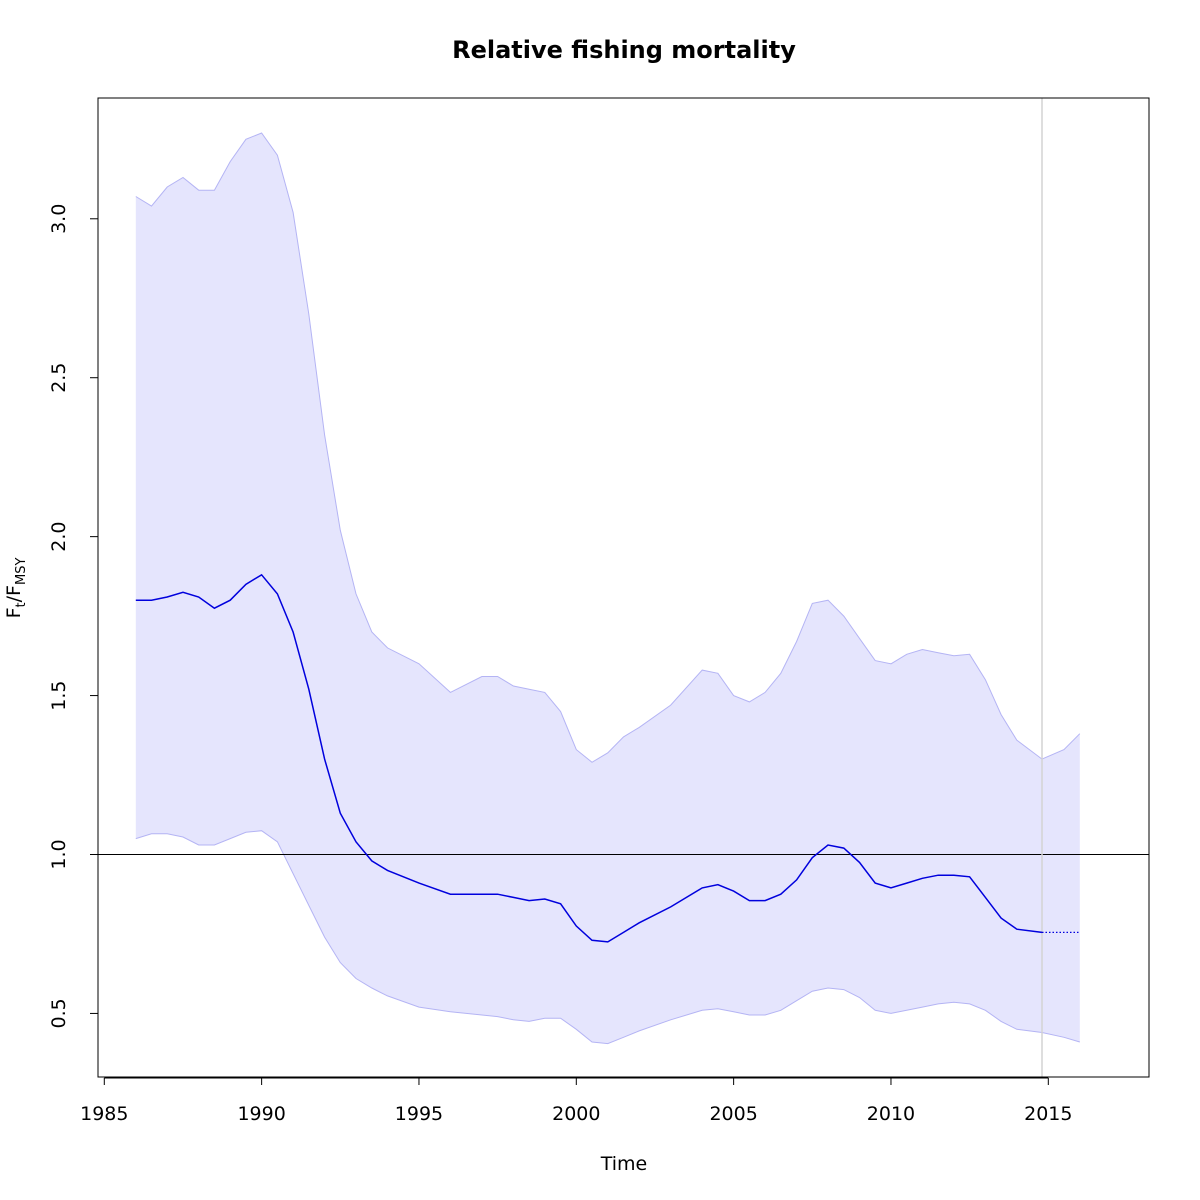 The width and height of the screenshot is (1200, 1200). Describe the element at coordinates (14, 612) in the screenshot. I see `y-label-f: F` at that location.